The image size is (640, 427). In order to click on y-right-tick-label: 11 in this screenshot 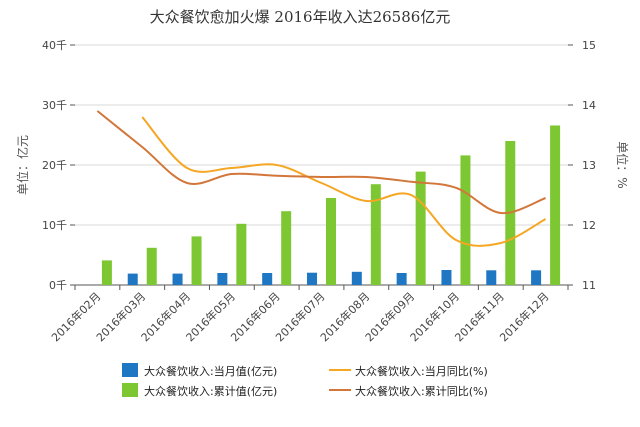, I will do `click(589, 285)`.